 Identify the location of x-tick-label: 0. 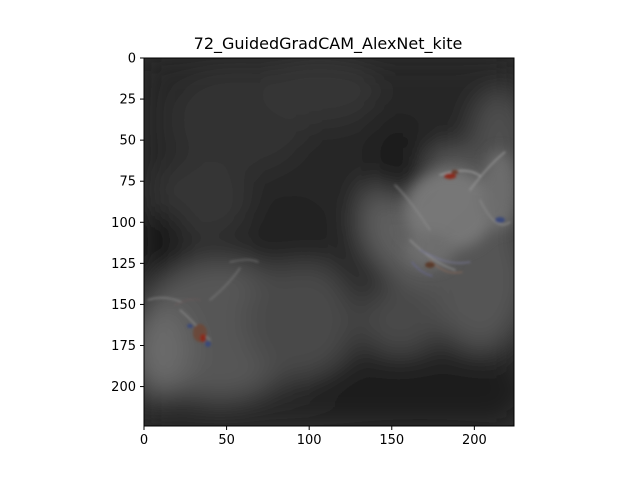
(144, 440).